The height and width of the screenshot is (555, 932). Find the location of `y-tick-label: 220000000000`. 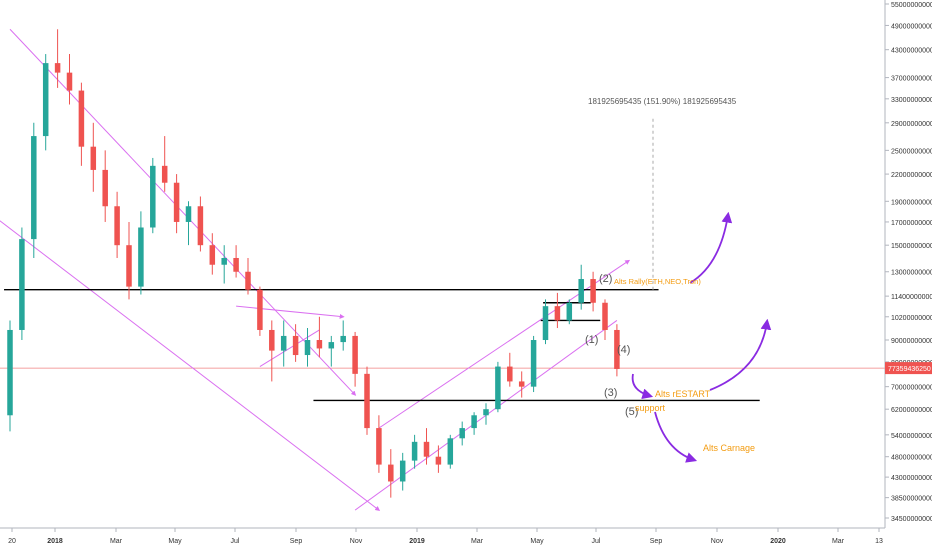

y-tick-label: 220000000000 is located at coordinates (911, 175).